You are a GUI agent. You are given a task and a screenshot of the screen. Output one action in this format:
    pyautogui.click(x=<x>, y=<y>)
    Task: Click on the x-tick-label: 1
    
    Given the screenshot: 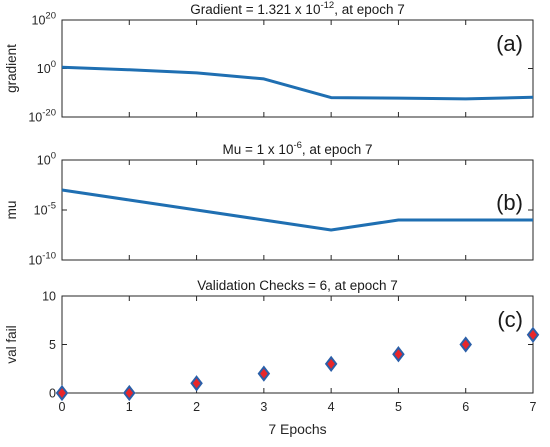 What is the action you would take?
    pyautogui.click(x=129, y=407)
    